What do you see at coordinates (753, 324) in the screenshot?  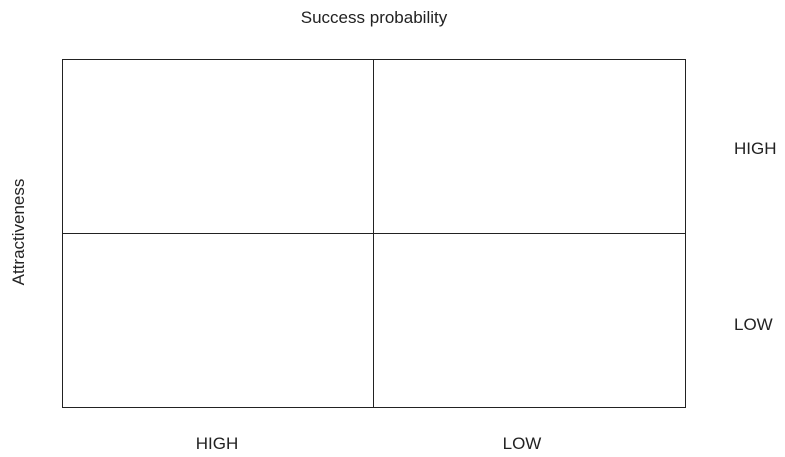 I see `row-label-low: LOW` at bounding box center [753, 324].